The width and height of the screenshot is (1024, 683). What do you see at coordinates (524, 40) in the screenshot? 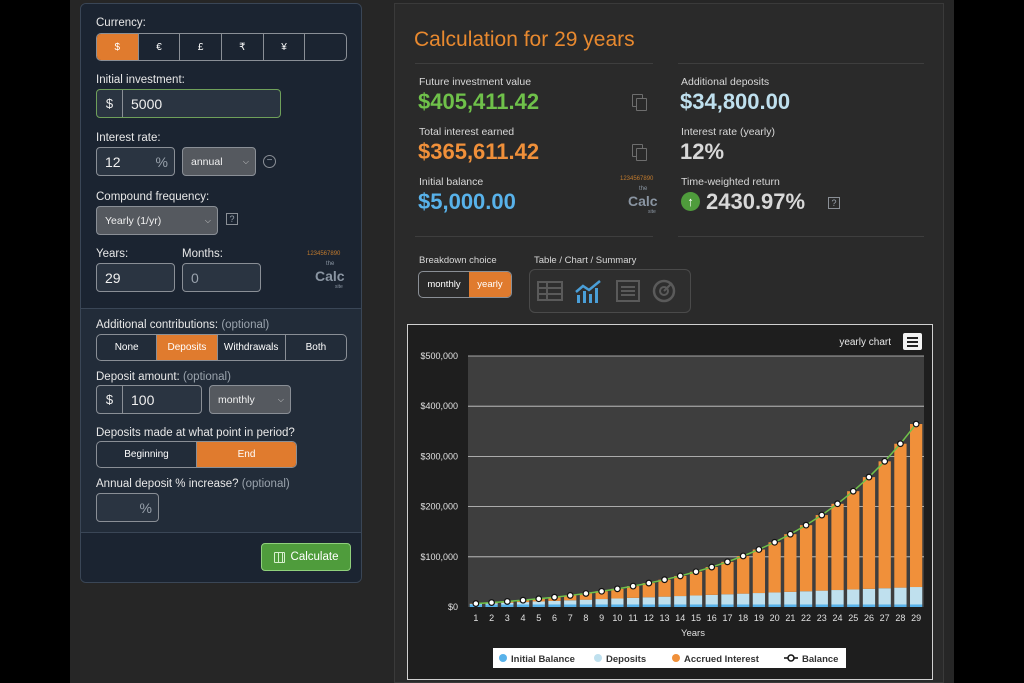
I see `results-title: Calculation for 29 years` at bounding box center [524, 40].